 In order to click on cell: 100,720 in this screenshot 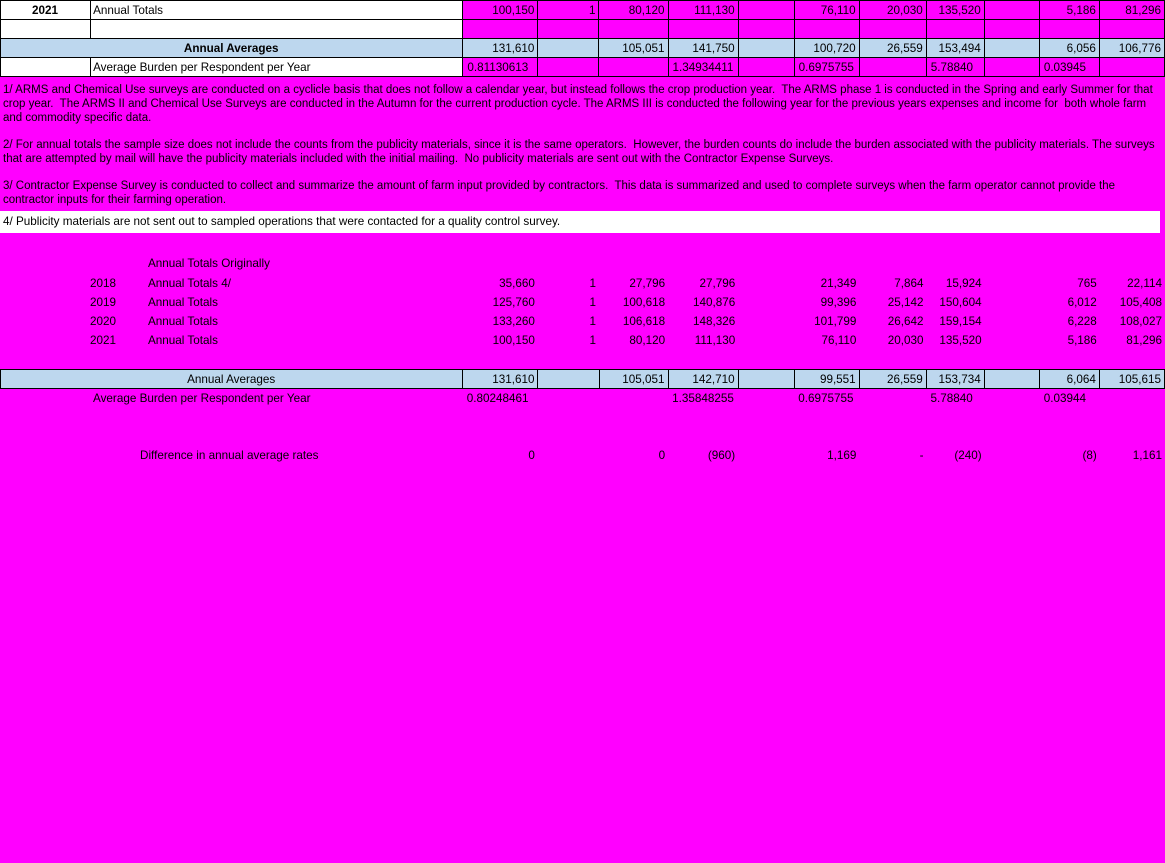, I will do `click(826, 48)`.